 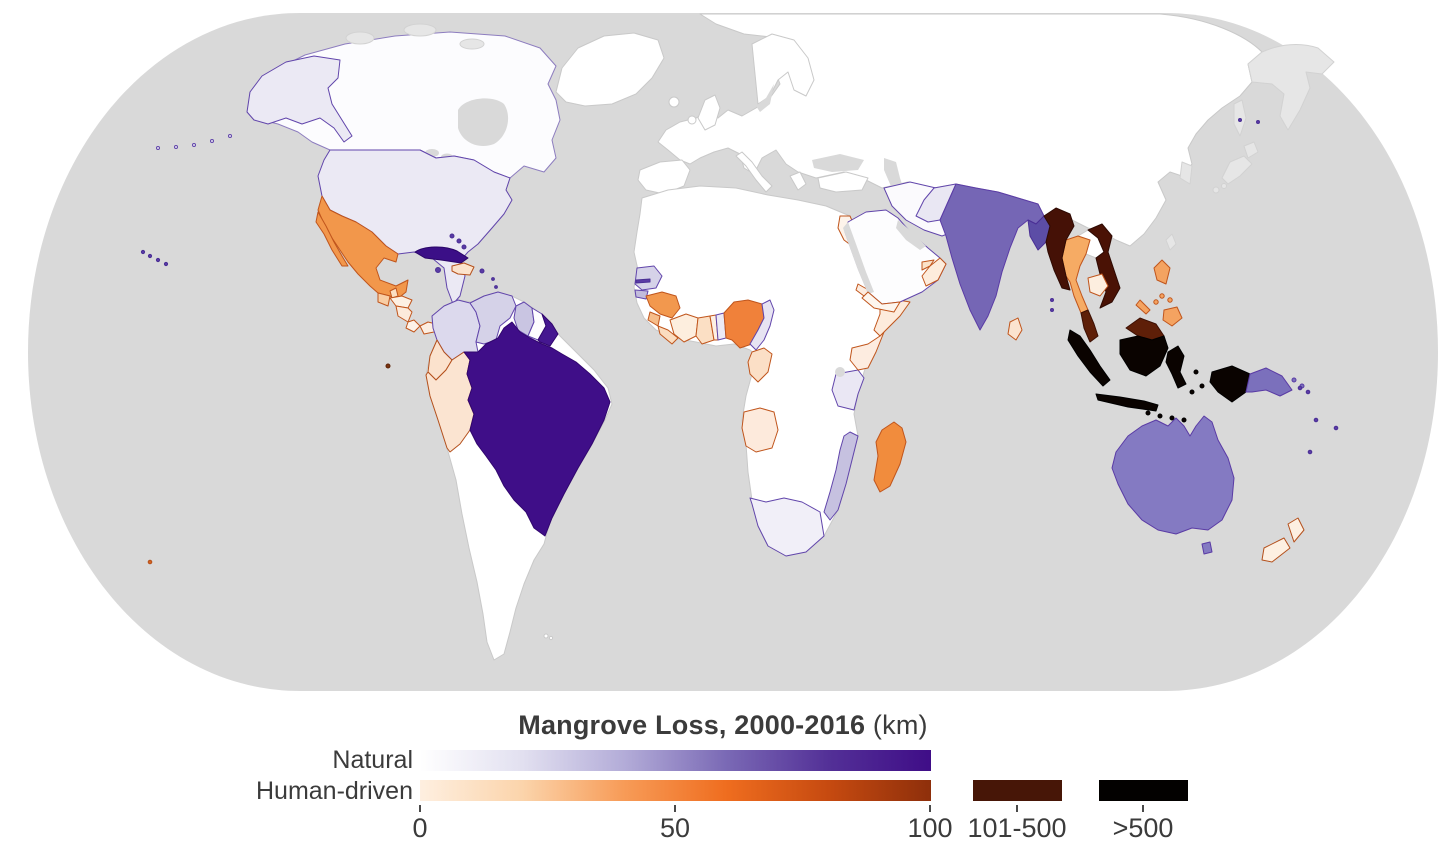 I want to click on country-bahamas, so click(x=458, y=241).